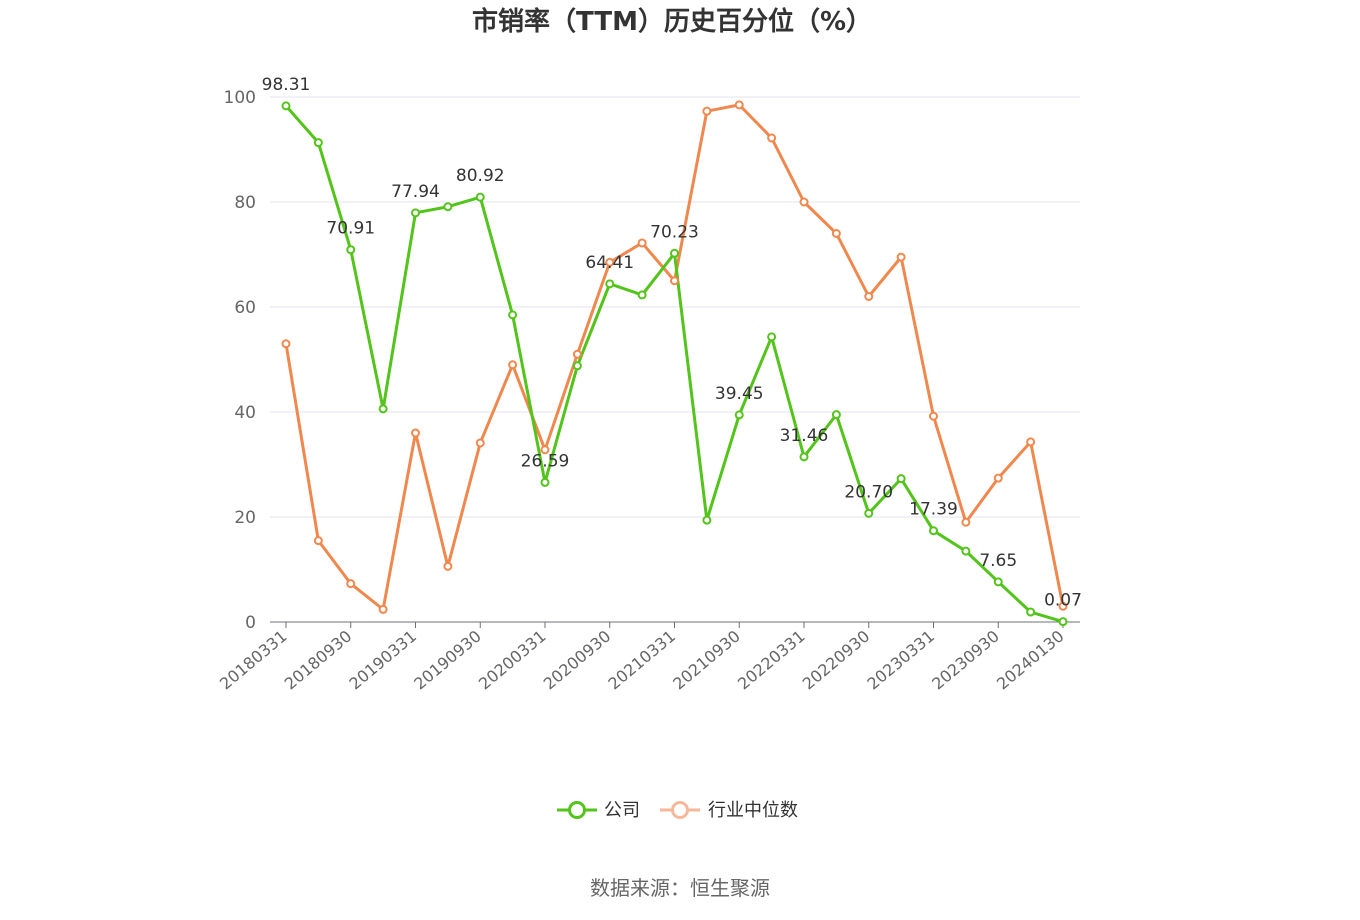 The width and height of the screenshot is (1360, 920). Describe the element at coordinates (739, 394) in the screenshot. I see `data-label: 39.45` at that location.